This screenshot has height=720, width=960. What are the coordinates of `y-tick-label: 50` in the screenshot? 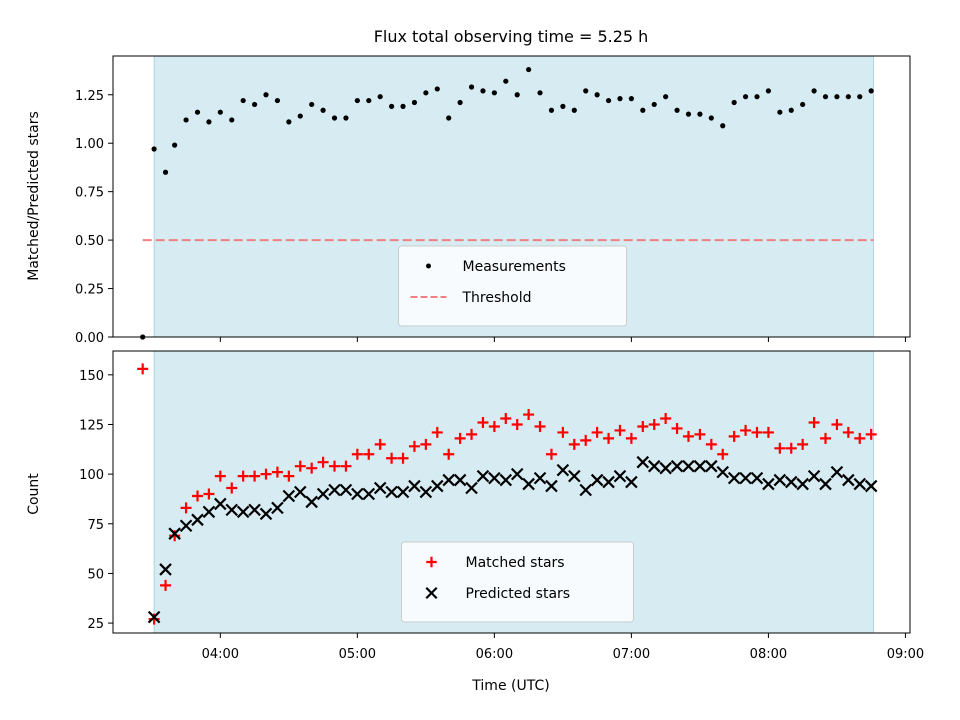 It's located at (95, 574).